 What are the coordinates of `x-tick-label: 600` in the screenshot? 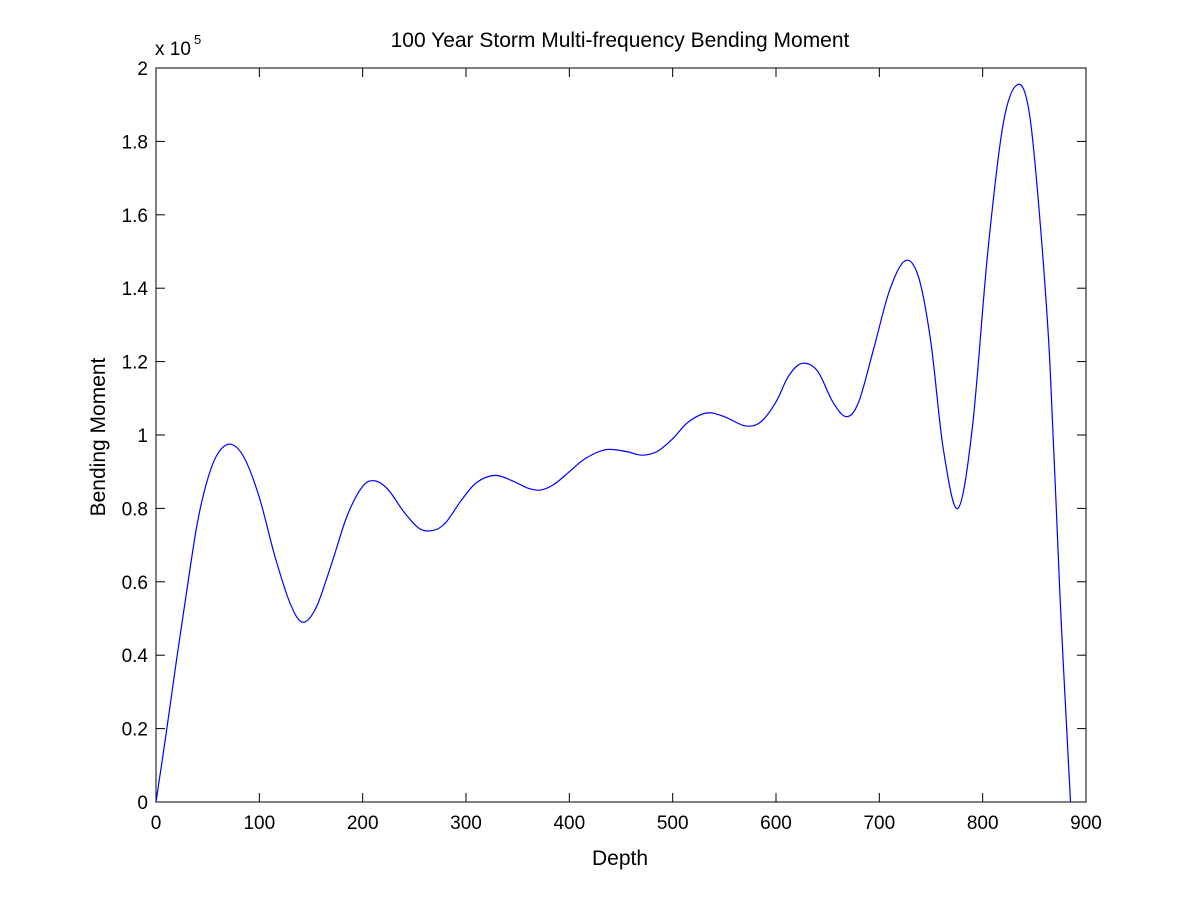 It's located at (776, 823).